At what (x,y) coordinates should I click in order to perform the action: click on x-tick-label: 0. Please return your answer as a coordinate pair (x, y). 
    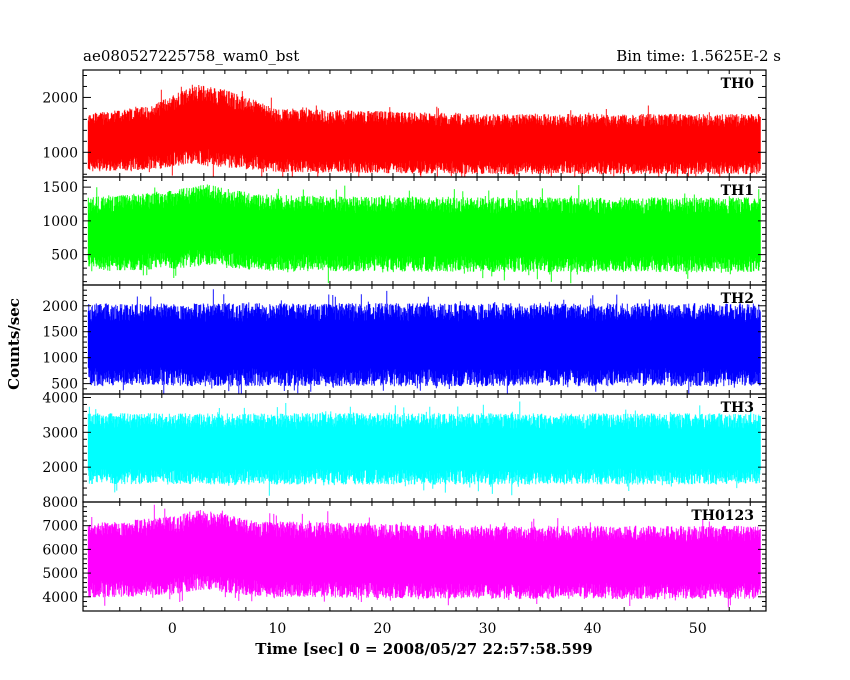
    Looking at the image, I should click on (172, 629).